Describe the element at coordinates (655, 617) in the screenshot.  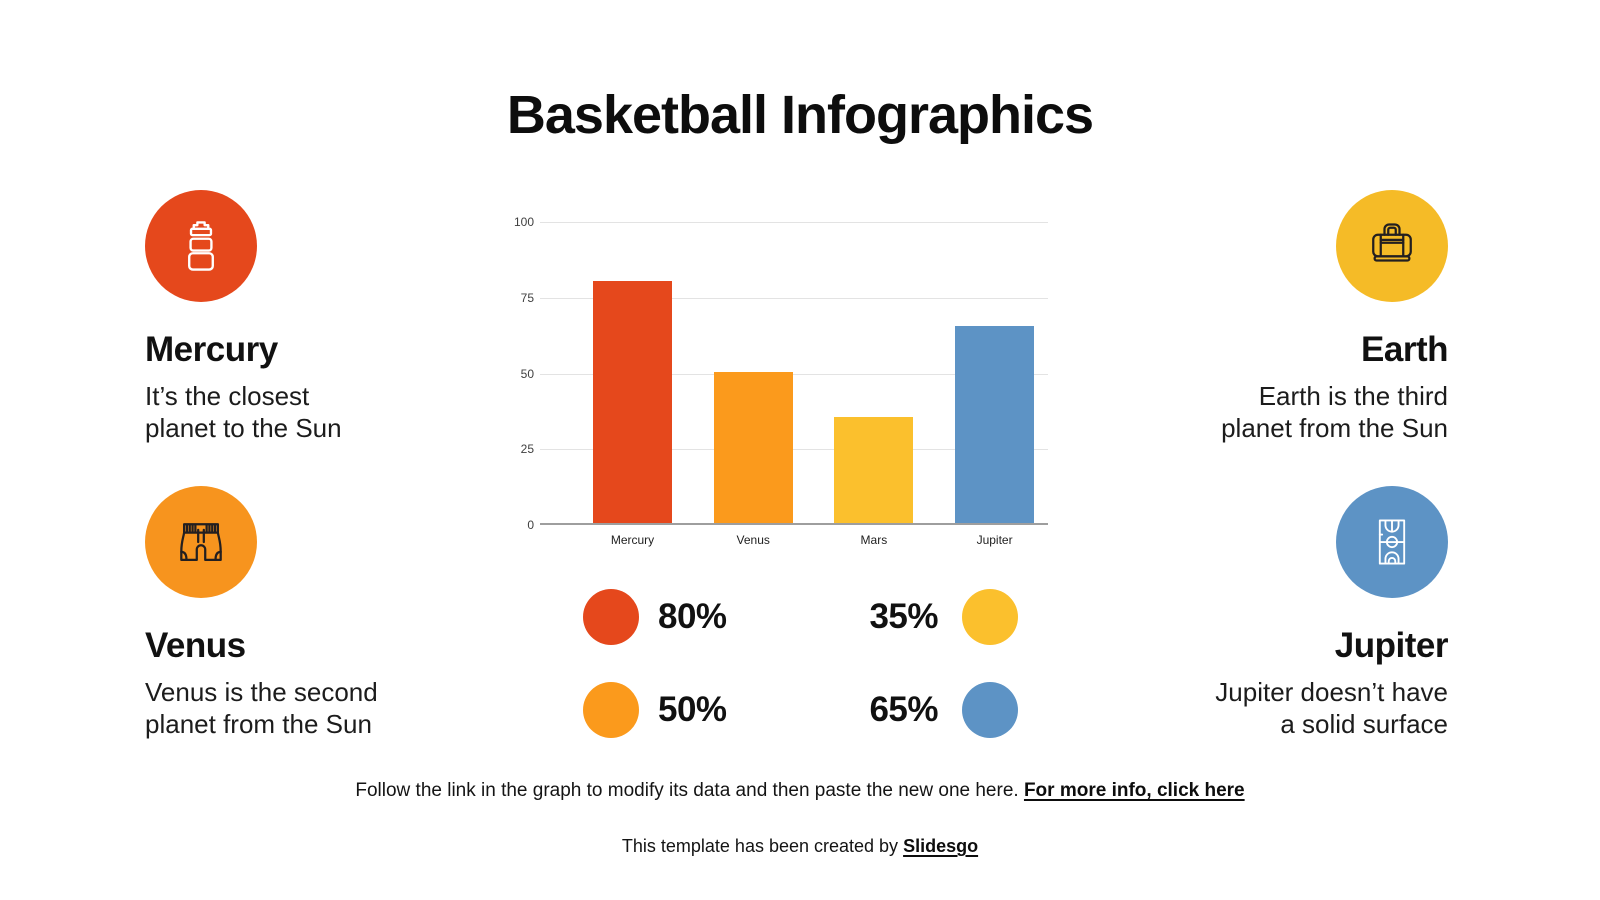
I see `legend-item: 80%` at that location.